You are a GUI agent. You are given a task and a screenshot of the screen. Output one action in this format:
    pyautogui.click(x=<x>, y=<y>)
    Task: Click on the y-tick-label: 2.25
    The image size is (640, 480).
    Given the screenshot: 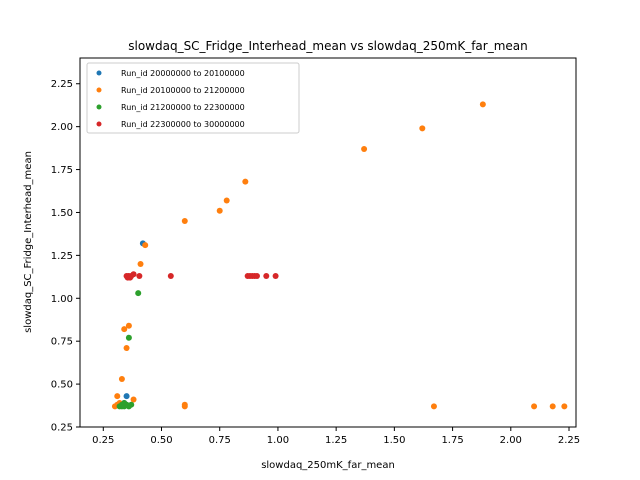 What is the action you would take?
    pyautogui.click(x=62, y=84)
    